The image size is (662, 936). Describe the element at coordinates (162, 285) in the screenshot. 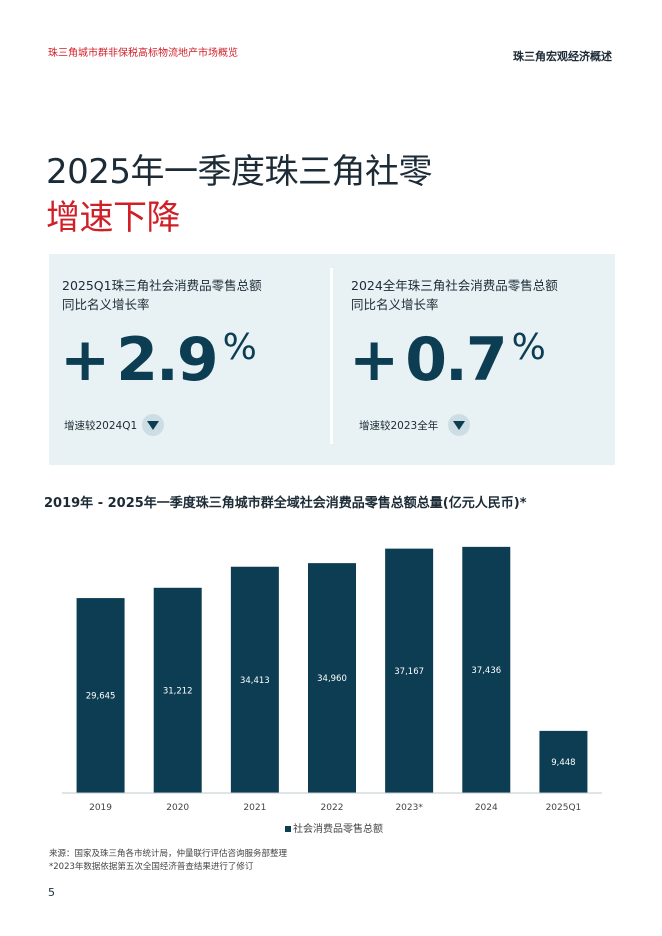

I see `kpi-label-line1: 2025Q1珠三角社会消费品零售总额` at that location.